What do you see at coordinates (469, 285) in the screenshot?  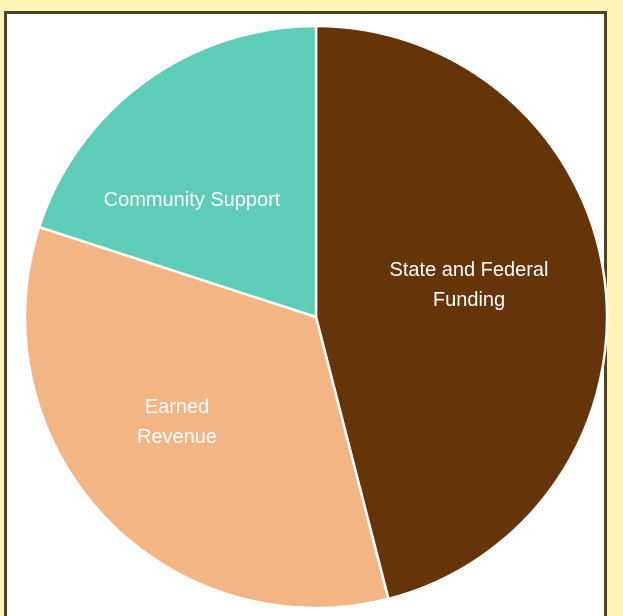 I see `slice-label-state-and-federal-funding: State and Federal Funding` at bounding box center [469, 285].